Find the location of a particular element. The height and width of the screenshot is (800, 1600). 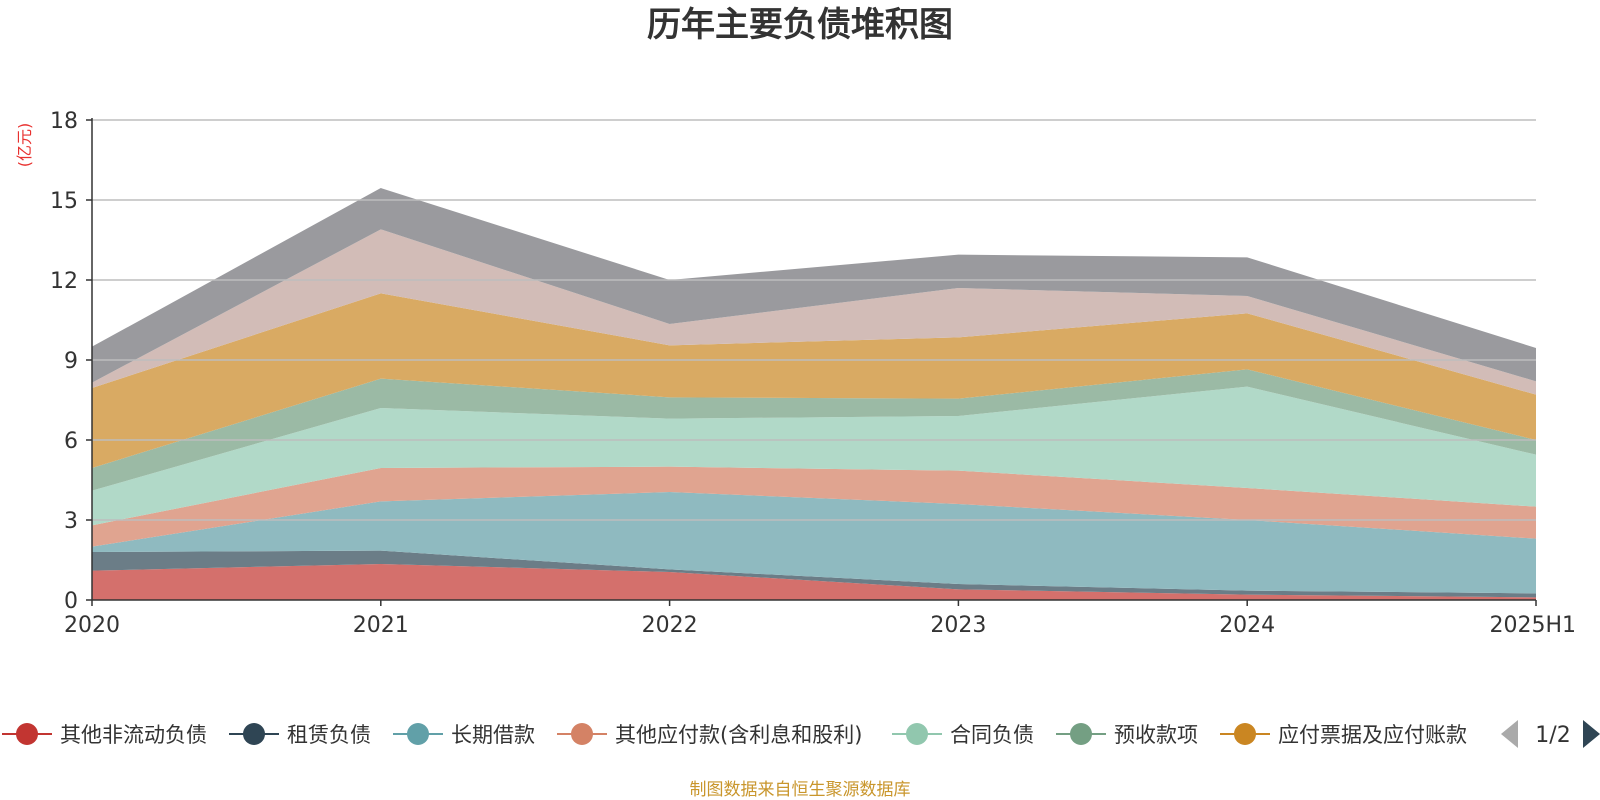

legend-label: 预收款项 is located at coordinates (1156, 735).